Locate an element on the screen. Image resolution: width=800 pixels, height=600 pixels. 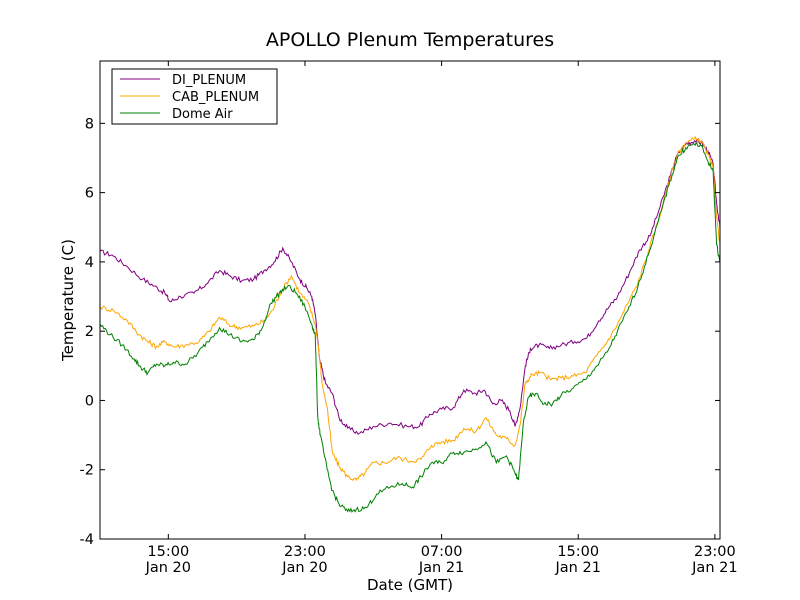
legend: DI_PLENUM CAB_PLENUM Dome Air is located at coordinates (194, 96).